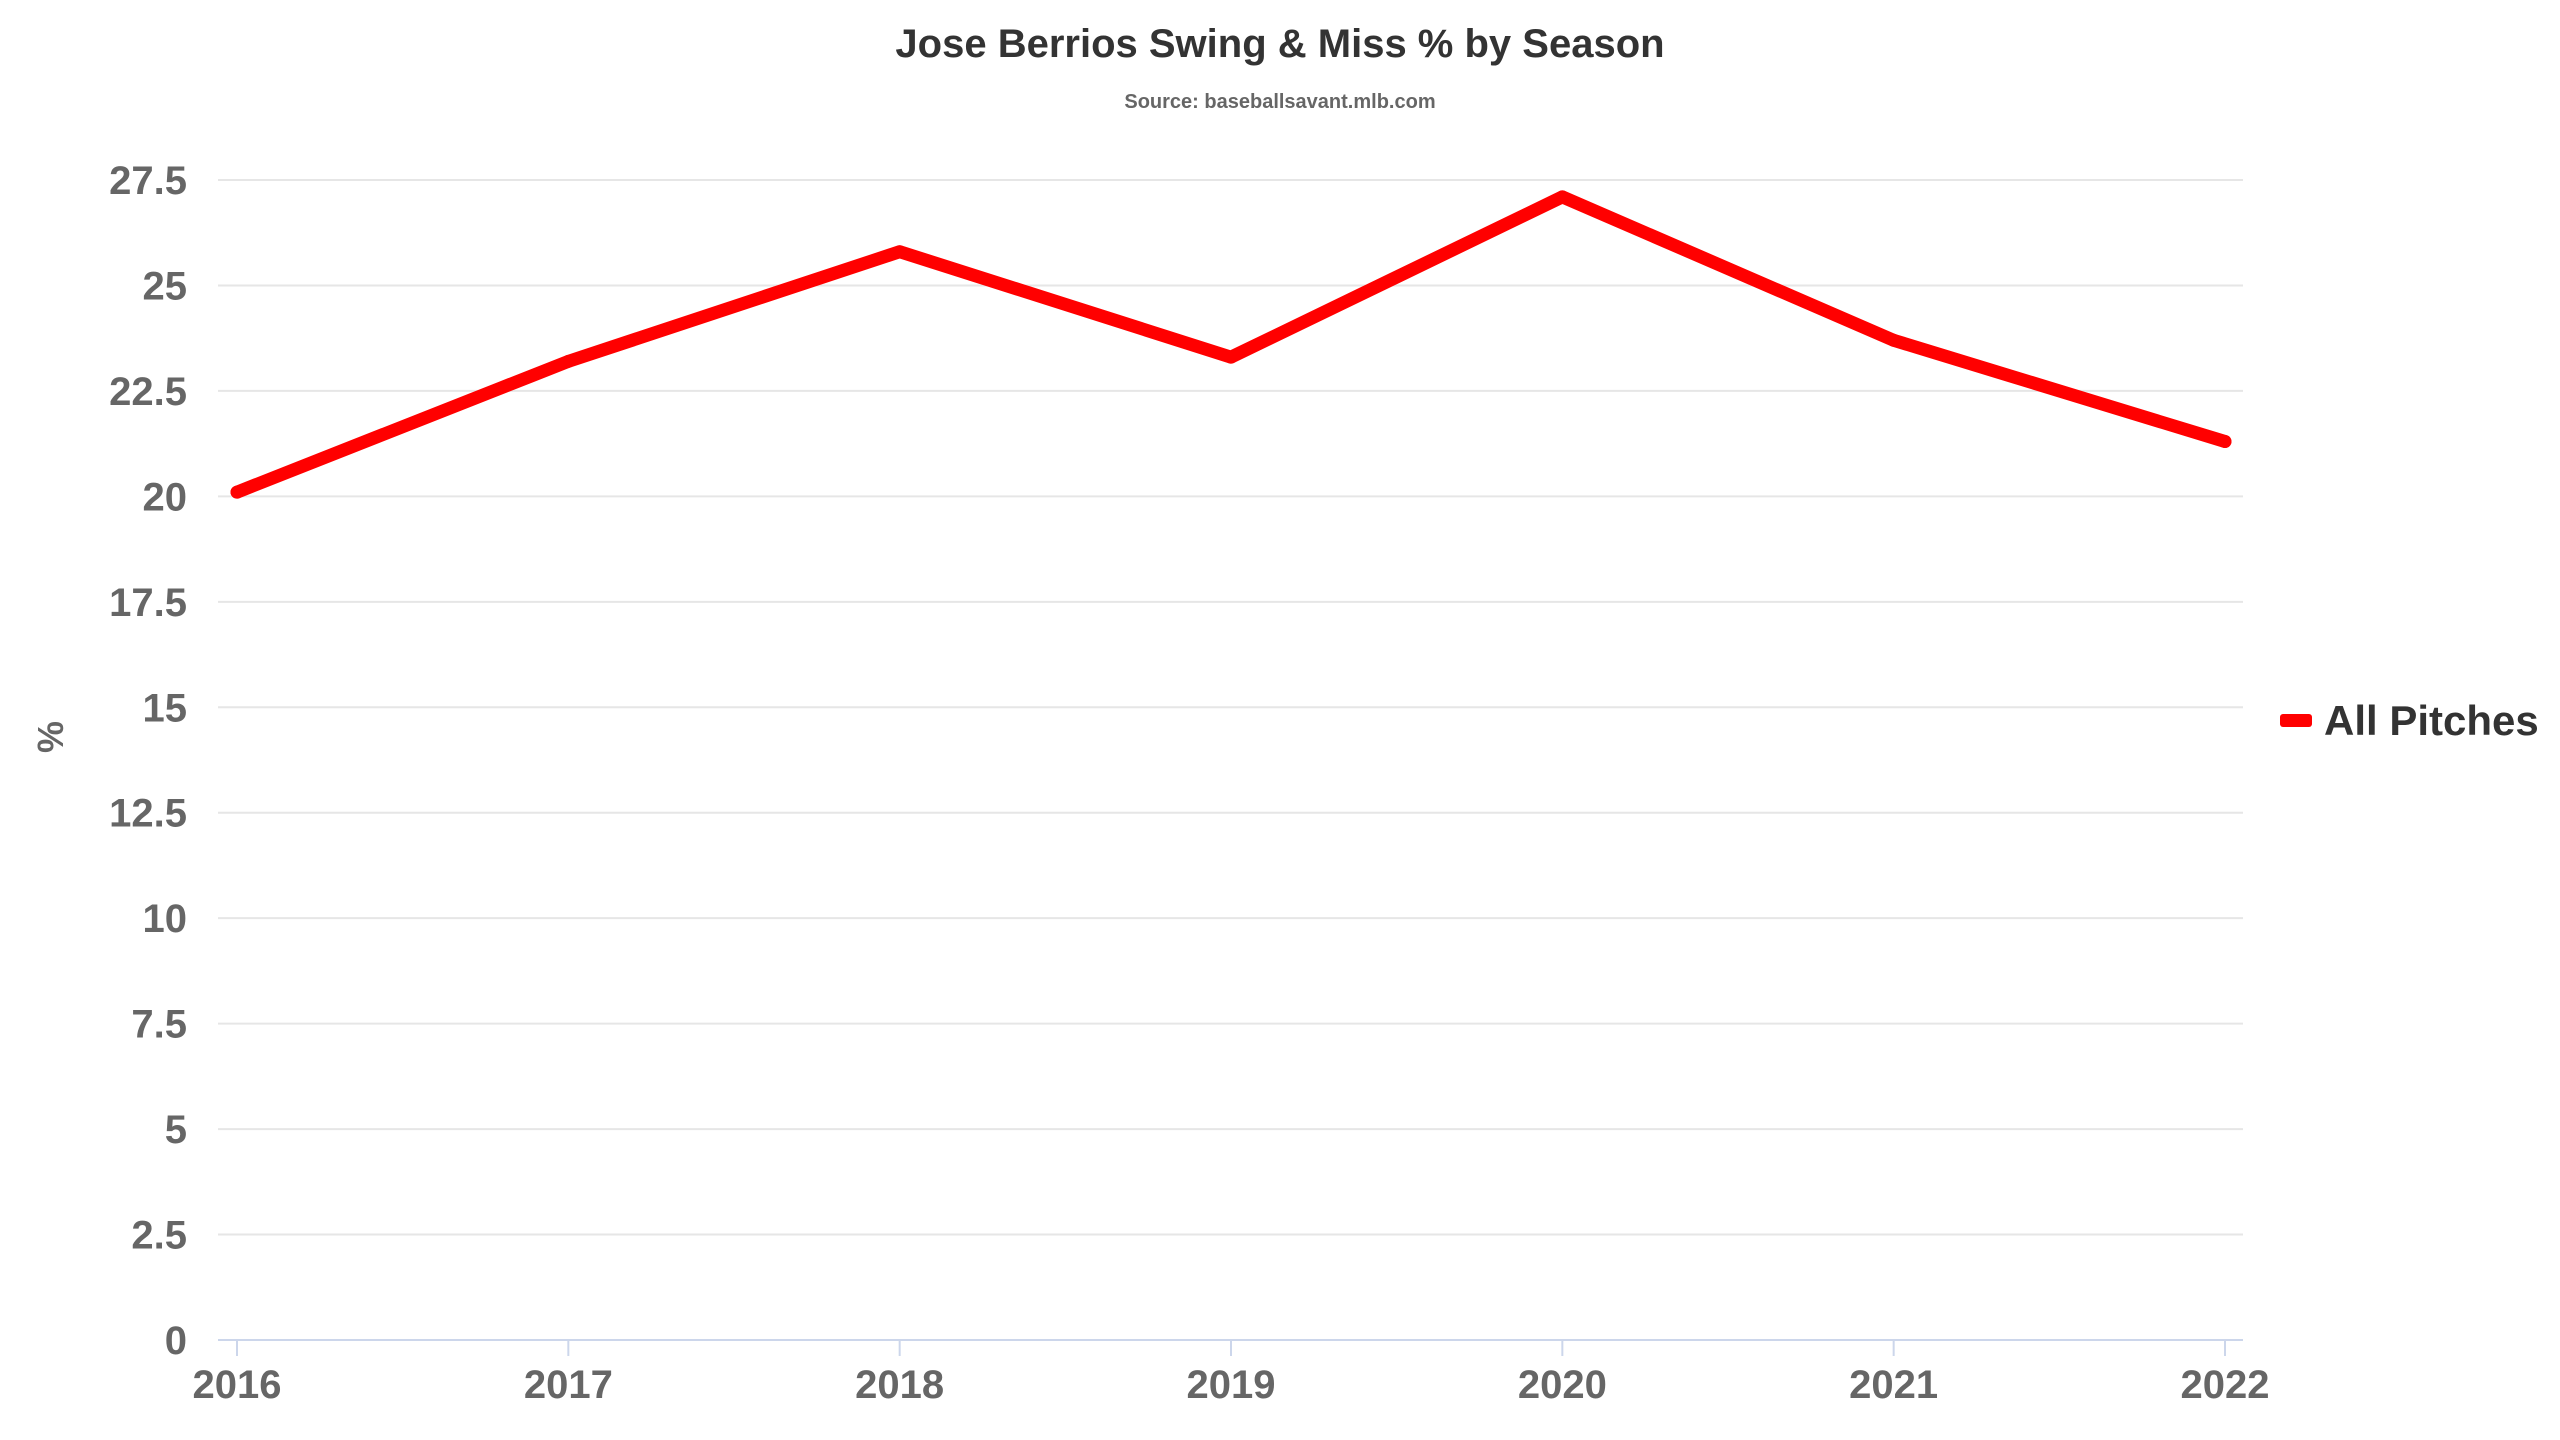 Image resolution: width=2560 pixels, height=1440 pixels. I want to click on y-tick-label: 12.5, so click(148, 814).